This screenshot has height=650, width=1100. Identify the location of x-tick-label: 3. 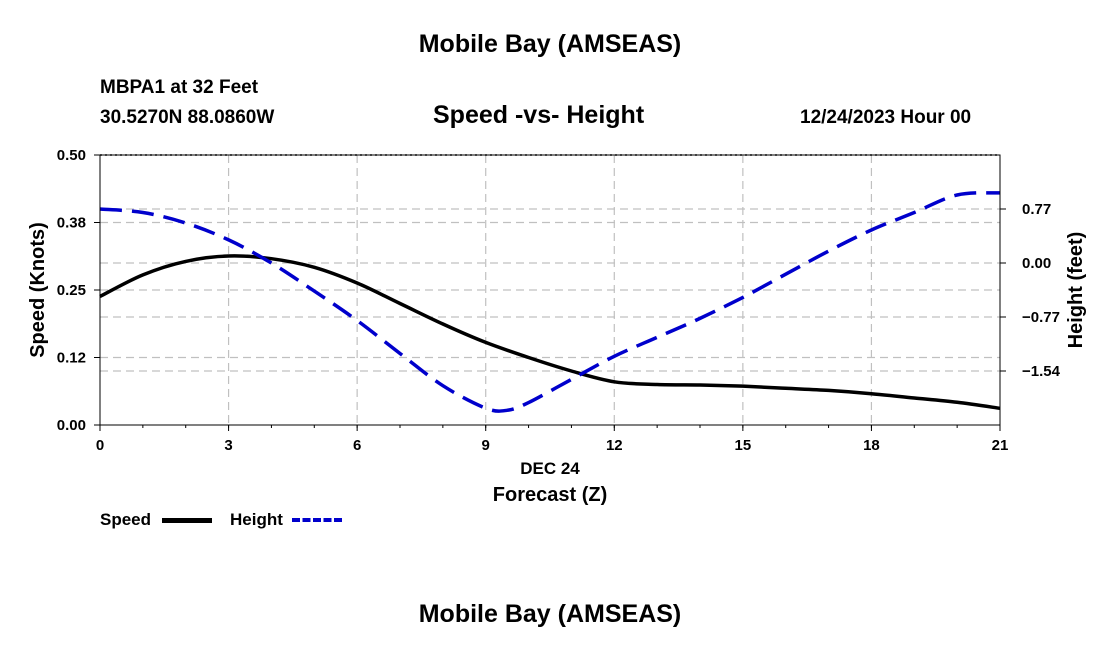
(228, 445).